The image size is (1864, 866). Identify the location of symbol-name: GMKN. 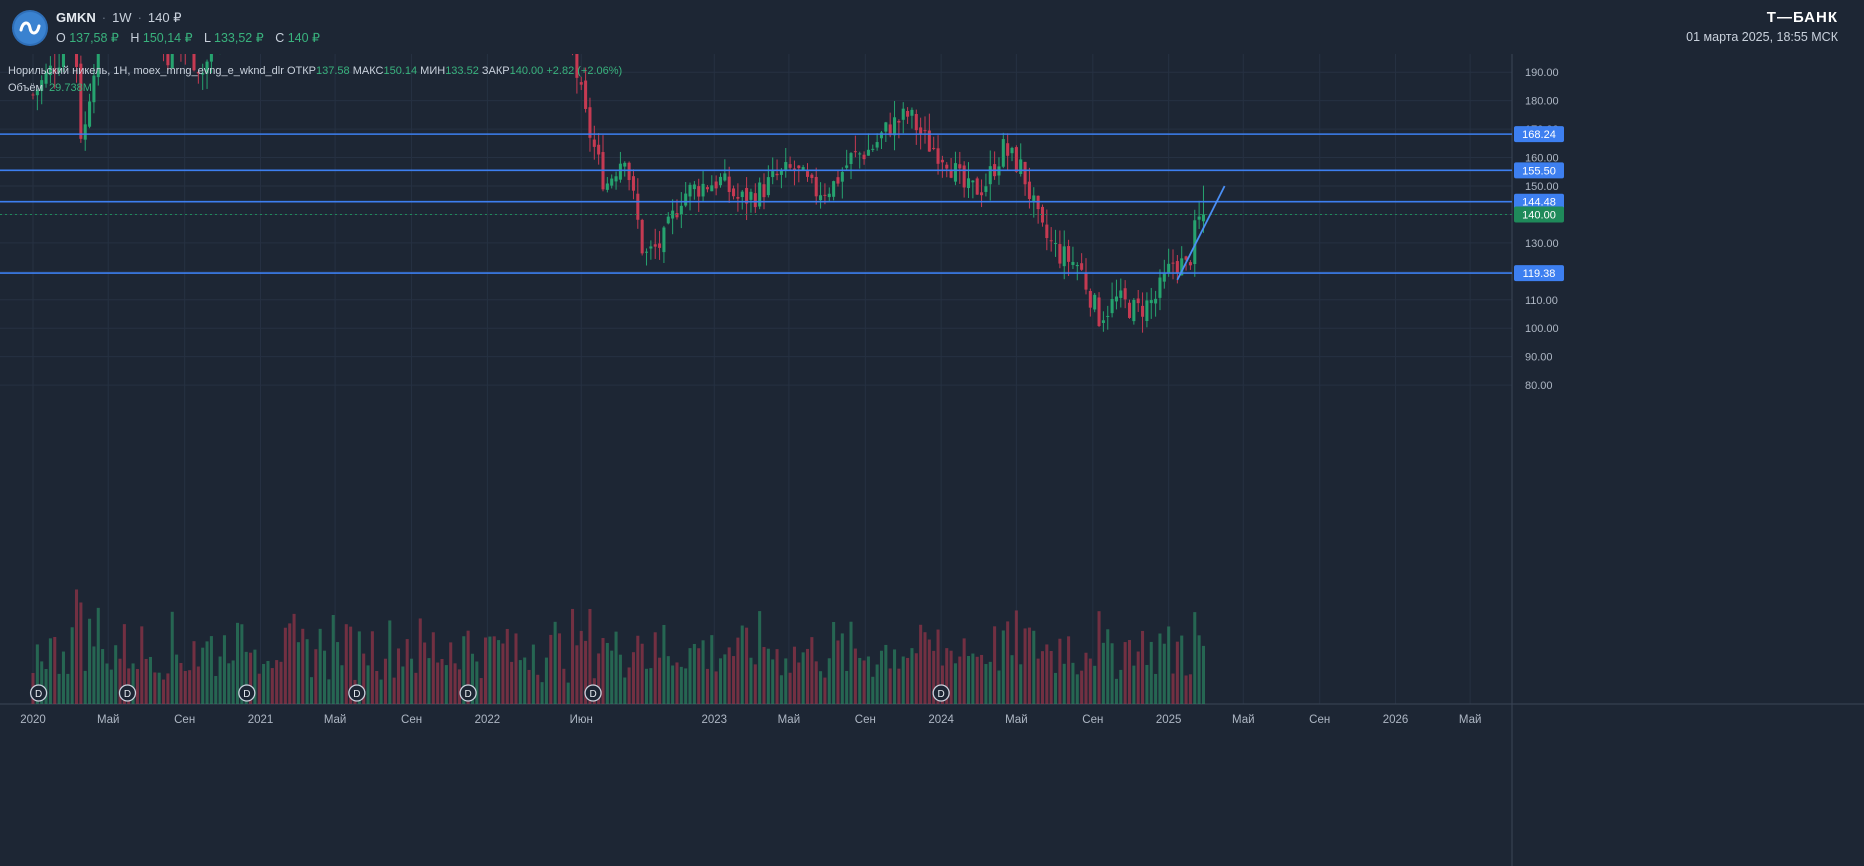
(76, 17).